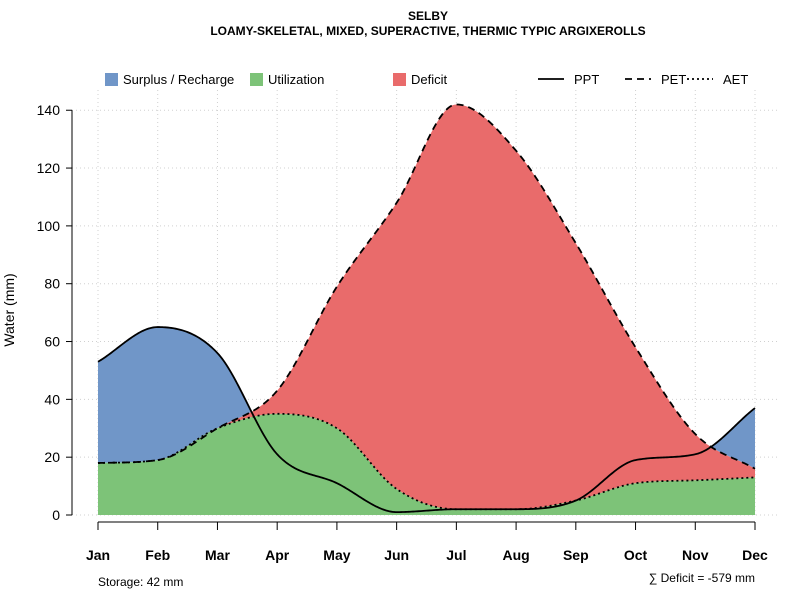 The image size is (800, 605). What do you see at coordinates (277, 555) in the screenshot?
I see `x-tick-label: Apr` at bounding box center [277, 555].